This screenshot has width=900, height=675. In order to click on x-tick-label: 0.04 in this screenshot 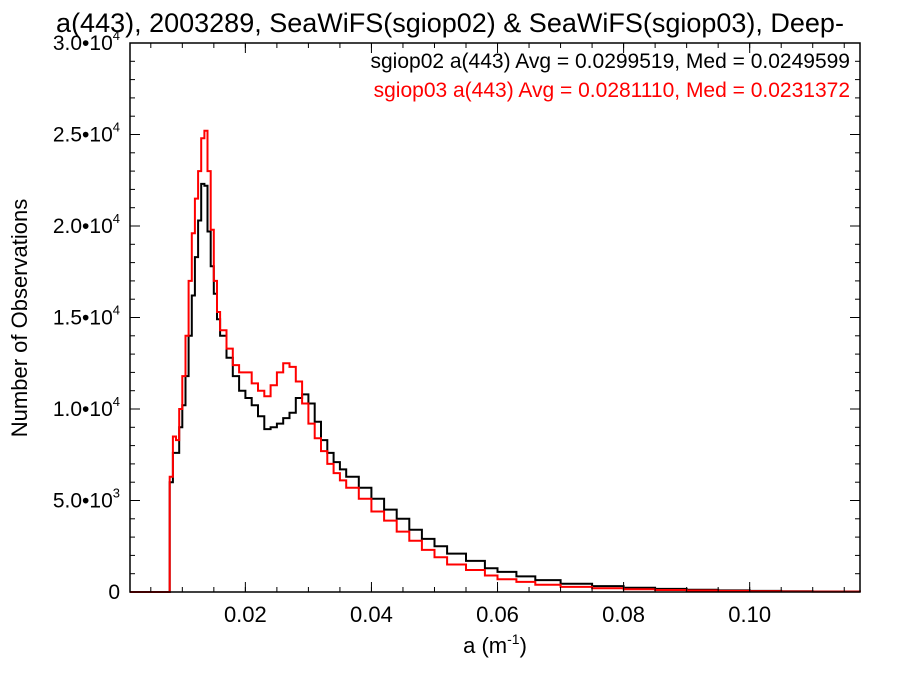, I will do `click(371, 614)`.